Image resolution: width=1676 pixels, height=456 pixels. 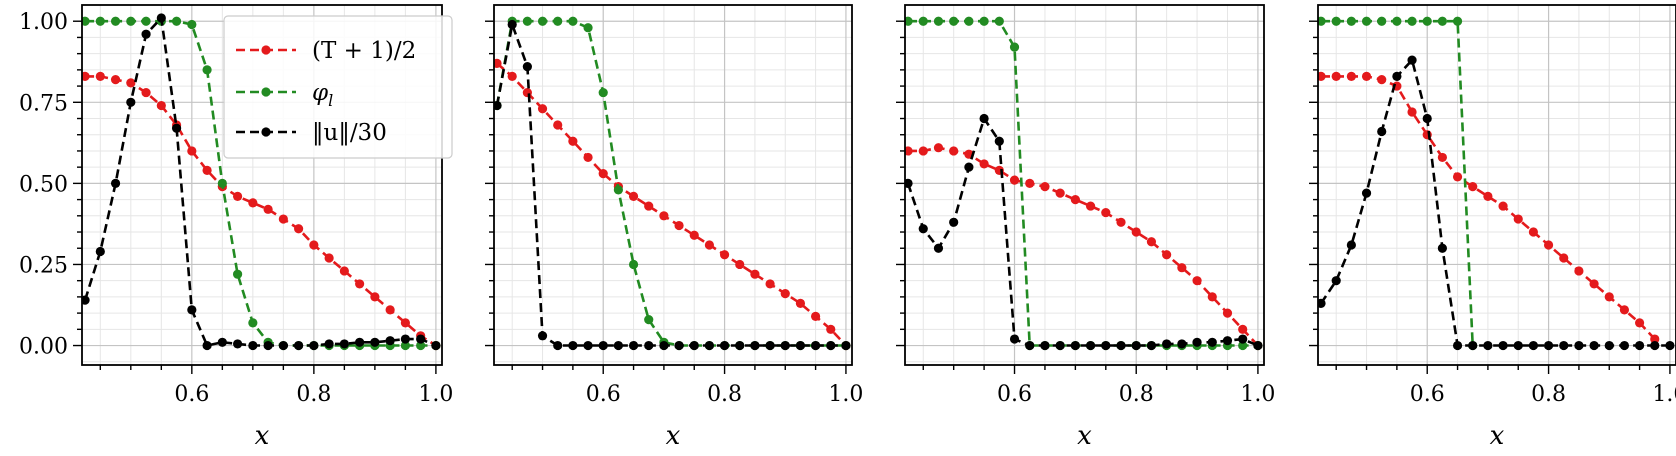 What do you see at coordinates (724, 394) in the screenshot?
I see `x-tick-label: 0.8` at bounding box center [724, 394].